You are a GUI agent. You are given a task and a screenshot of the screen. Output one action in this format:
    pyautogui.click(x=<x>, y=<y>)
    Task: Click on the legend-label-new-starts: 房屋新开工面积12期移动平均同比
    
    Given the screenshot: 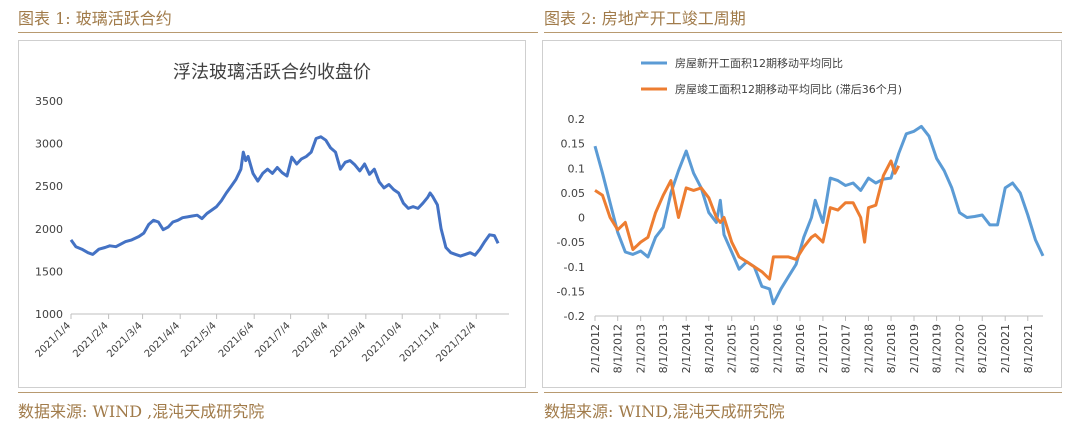 What is the action you would take?
    pyautogui.click(x=759, y=63)
    